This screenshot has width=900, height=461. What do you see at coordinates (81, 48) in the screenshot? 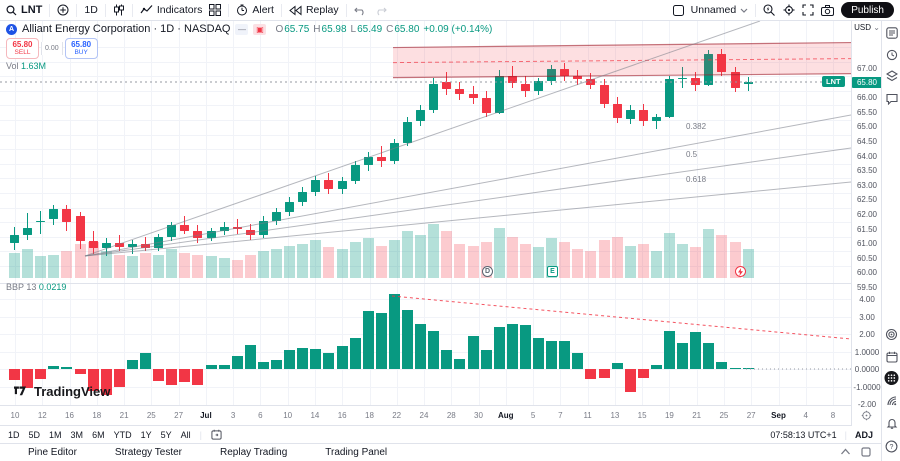
I see `buy-button: 65.80 BUY` at bounding box center [81, 48].